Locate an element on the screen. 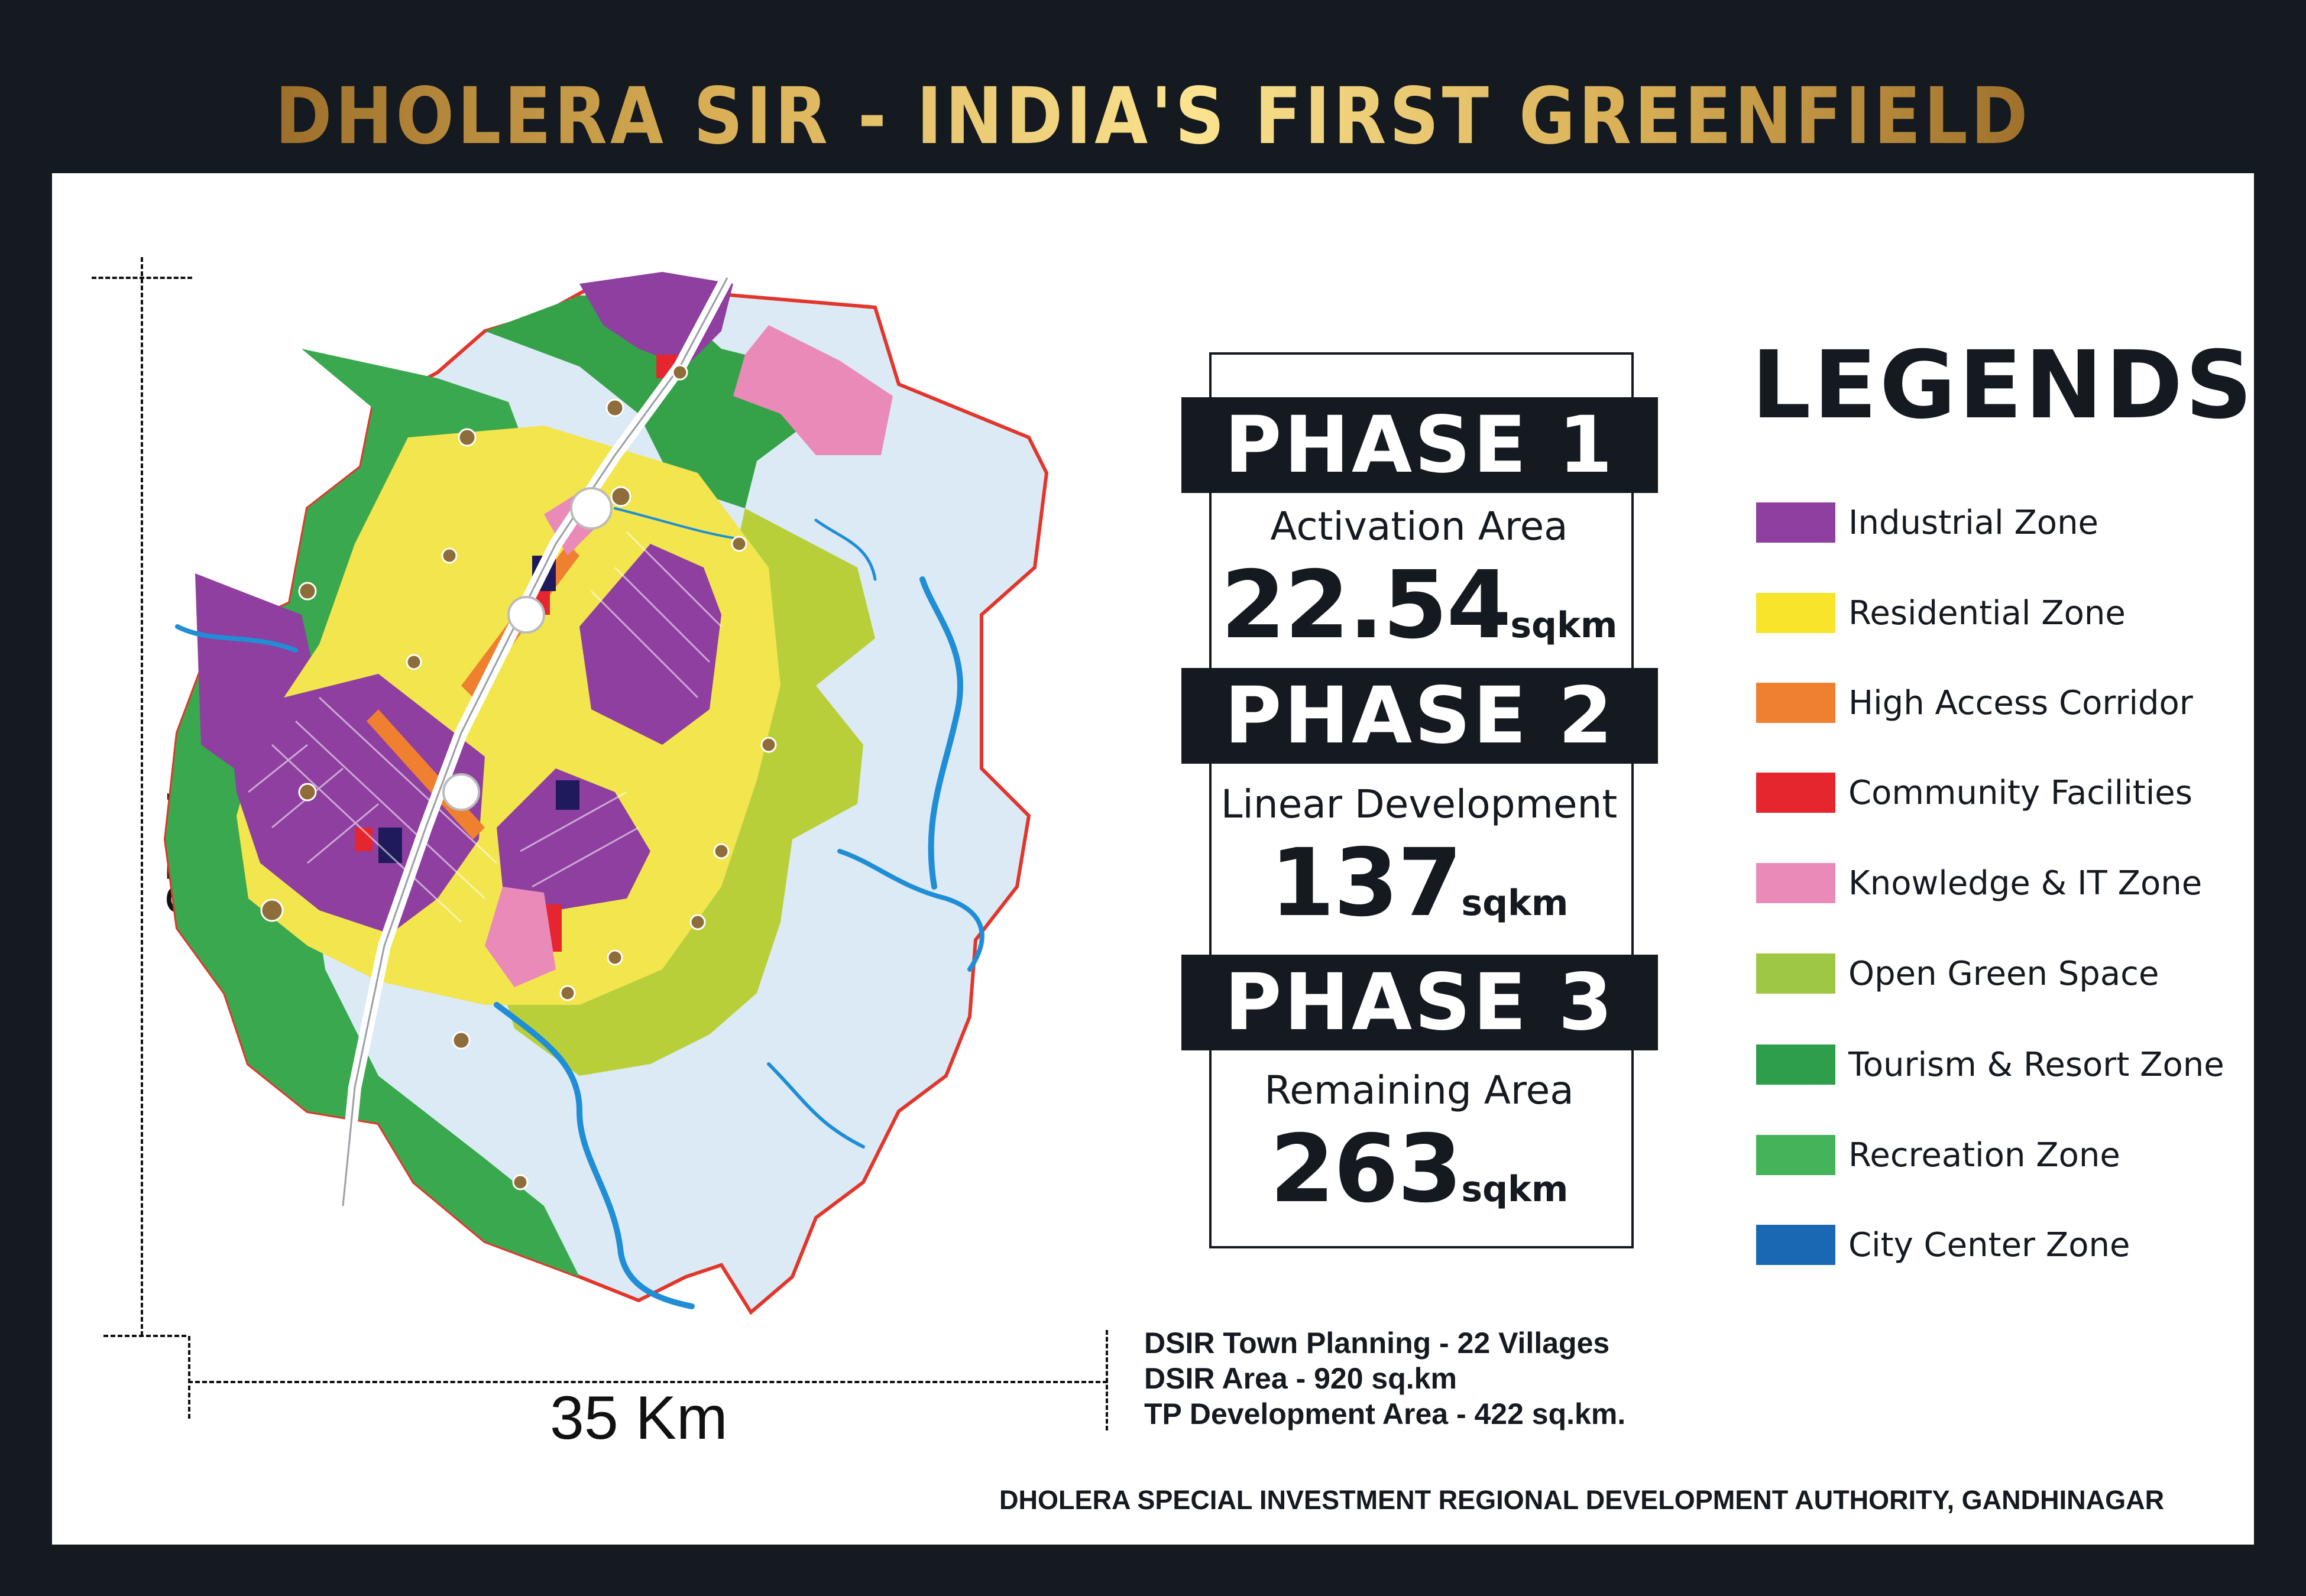 The image size is (2306, 1596). interchange-south is located at coordinates (461, 792).